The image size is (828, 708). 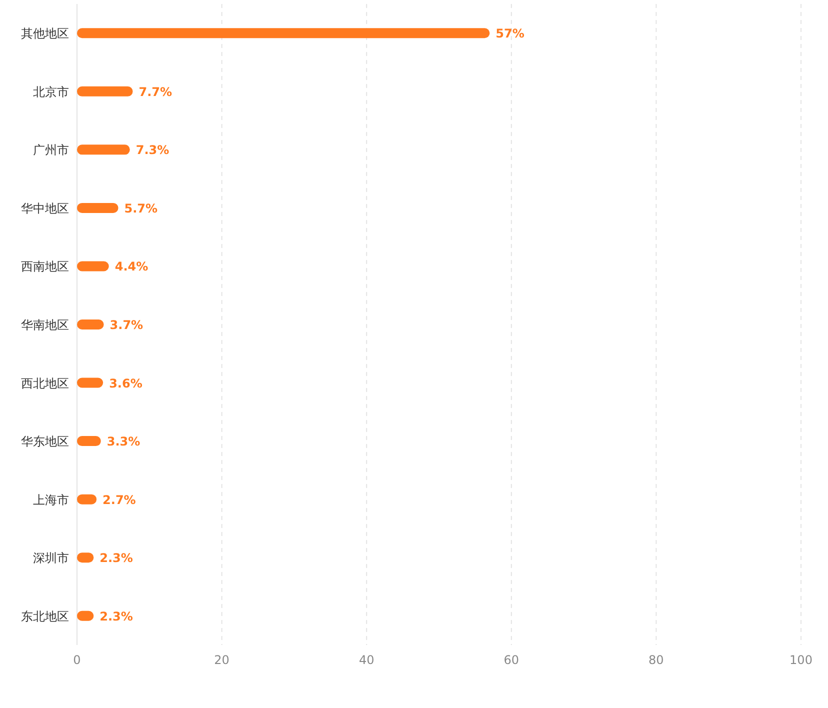 What do you see at coordinates (45, 325) in the screenshot?
I see `y-tick-label: 华南地区` at bounding box center [45, 325].